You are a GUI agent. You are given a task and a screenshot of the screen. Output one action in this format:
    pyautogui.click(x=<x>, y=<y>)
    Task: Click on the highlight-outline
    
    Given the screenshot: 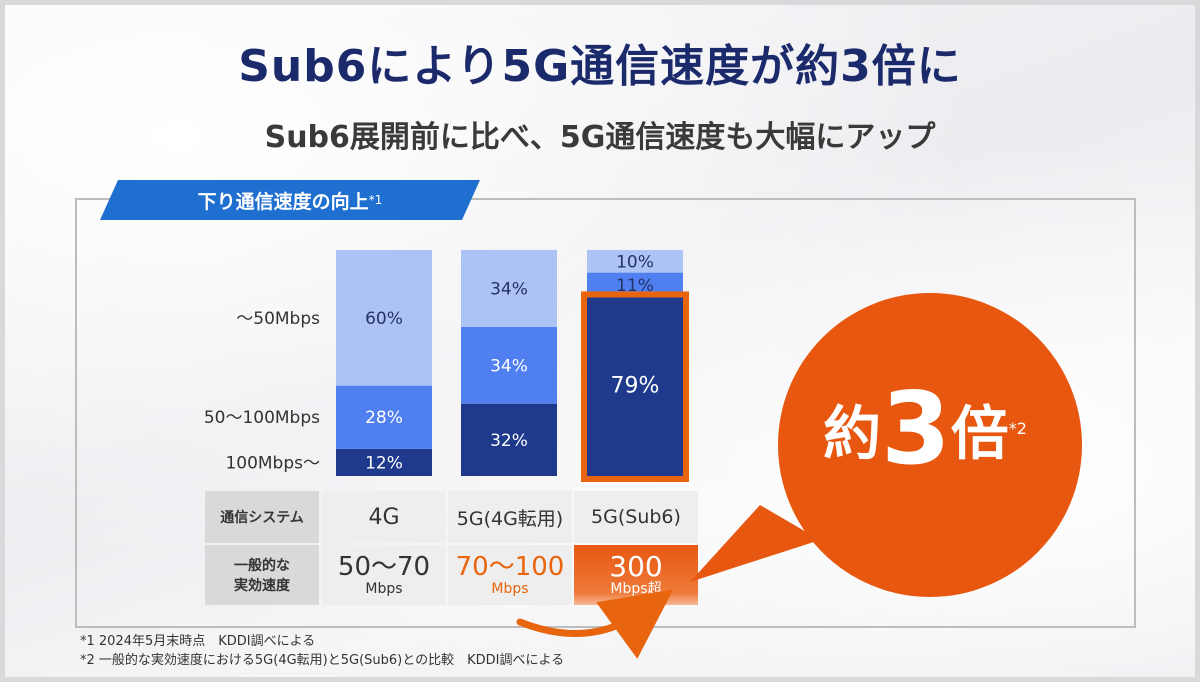 What is the action you would take?
    pyautogui.click(x=635, y=386)
    